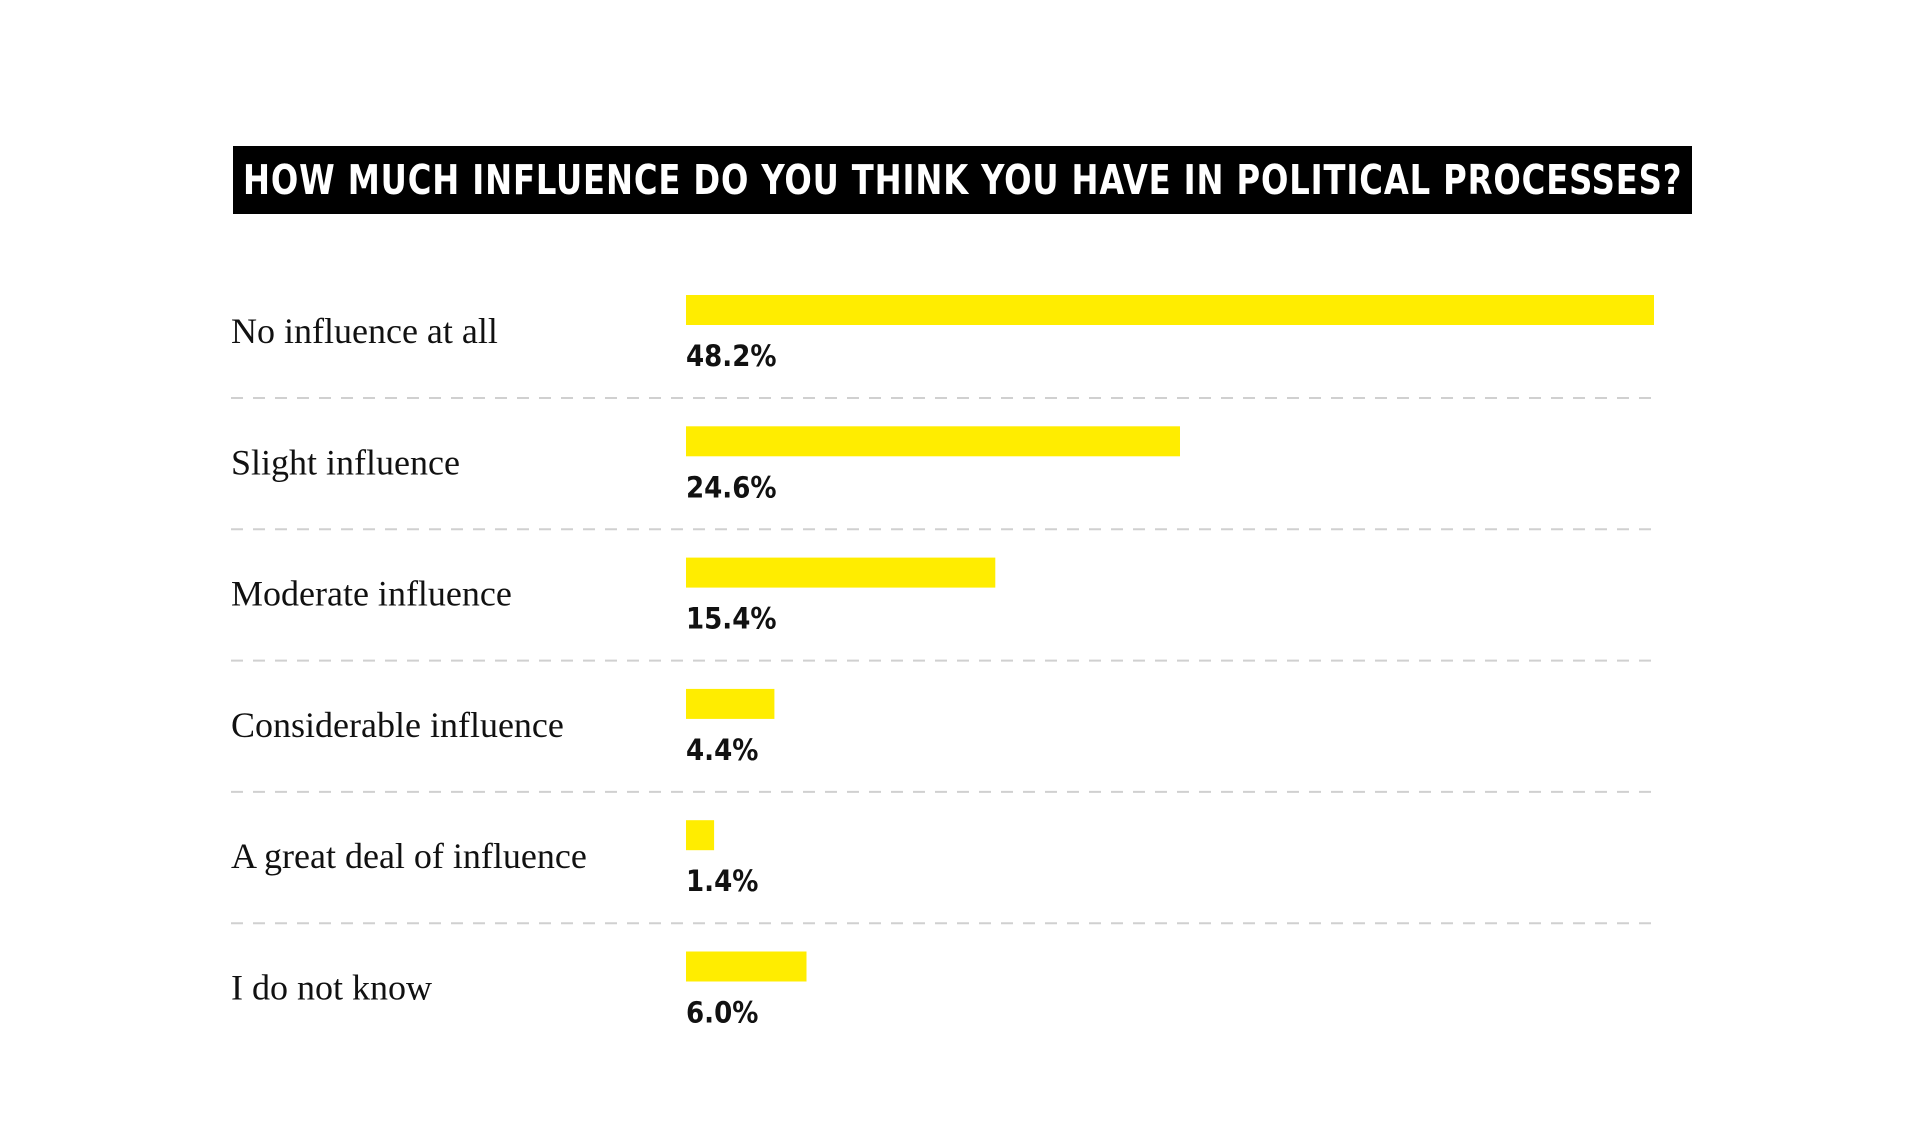  What do you see at coordinates (731, 619) in the screenshot?
I see `value-label: 15.4%` at bounding box center [731, 619].